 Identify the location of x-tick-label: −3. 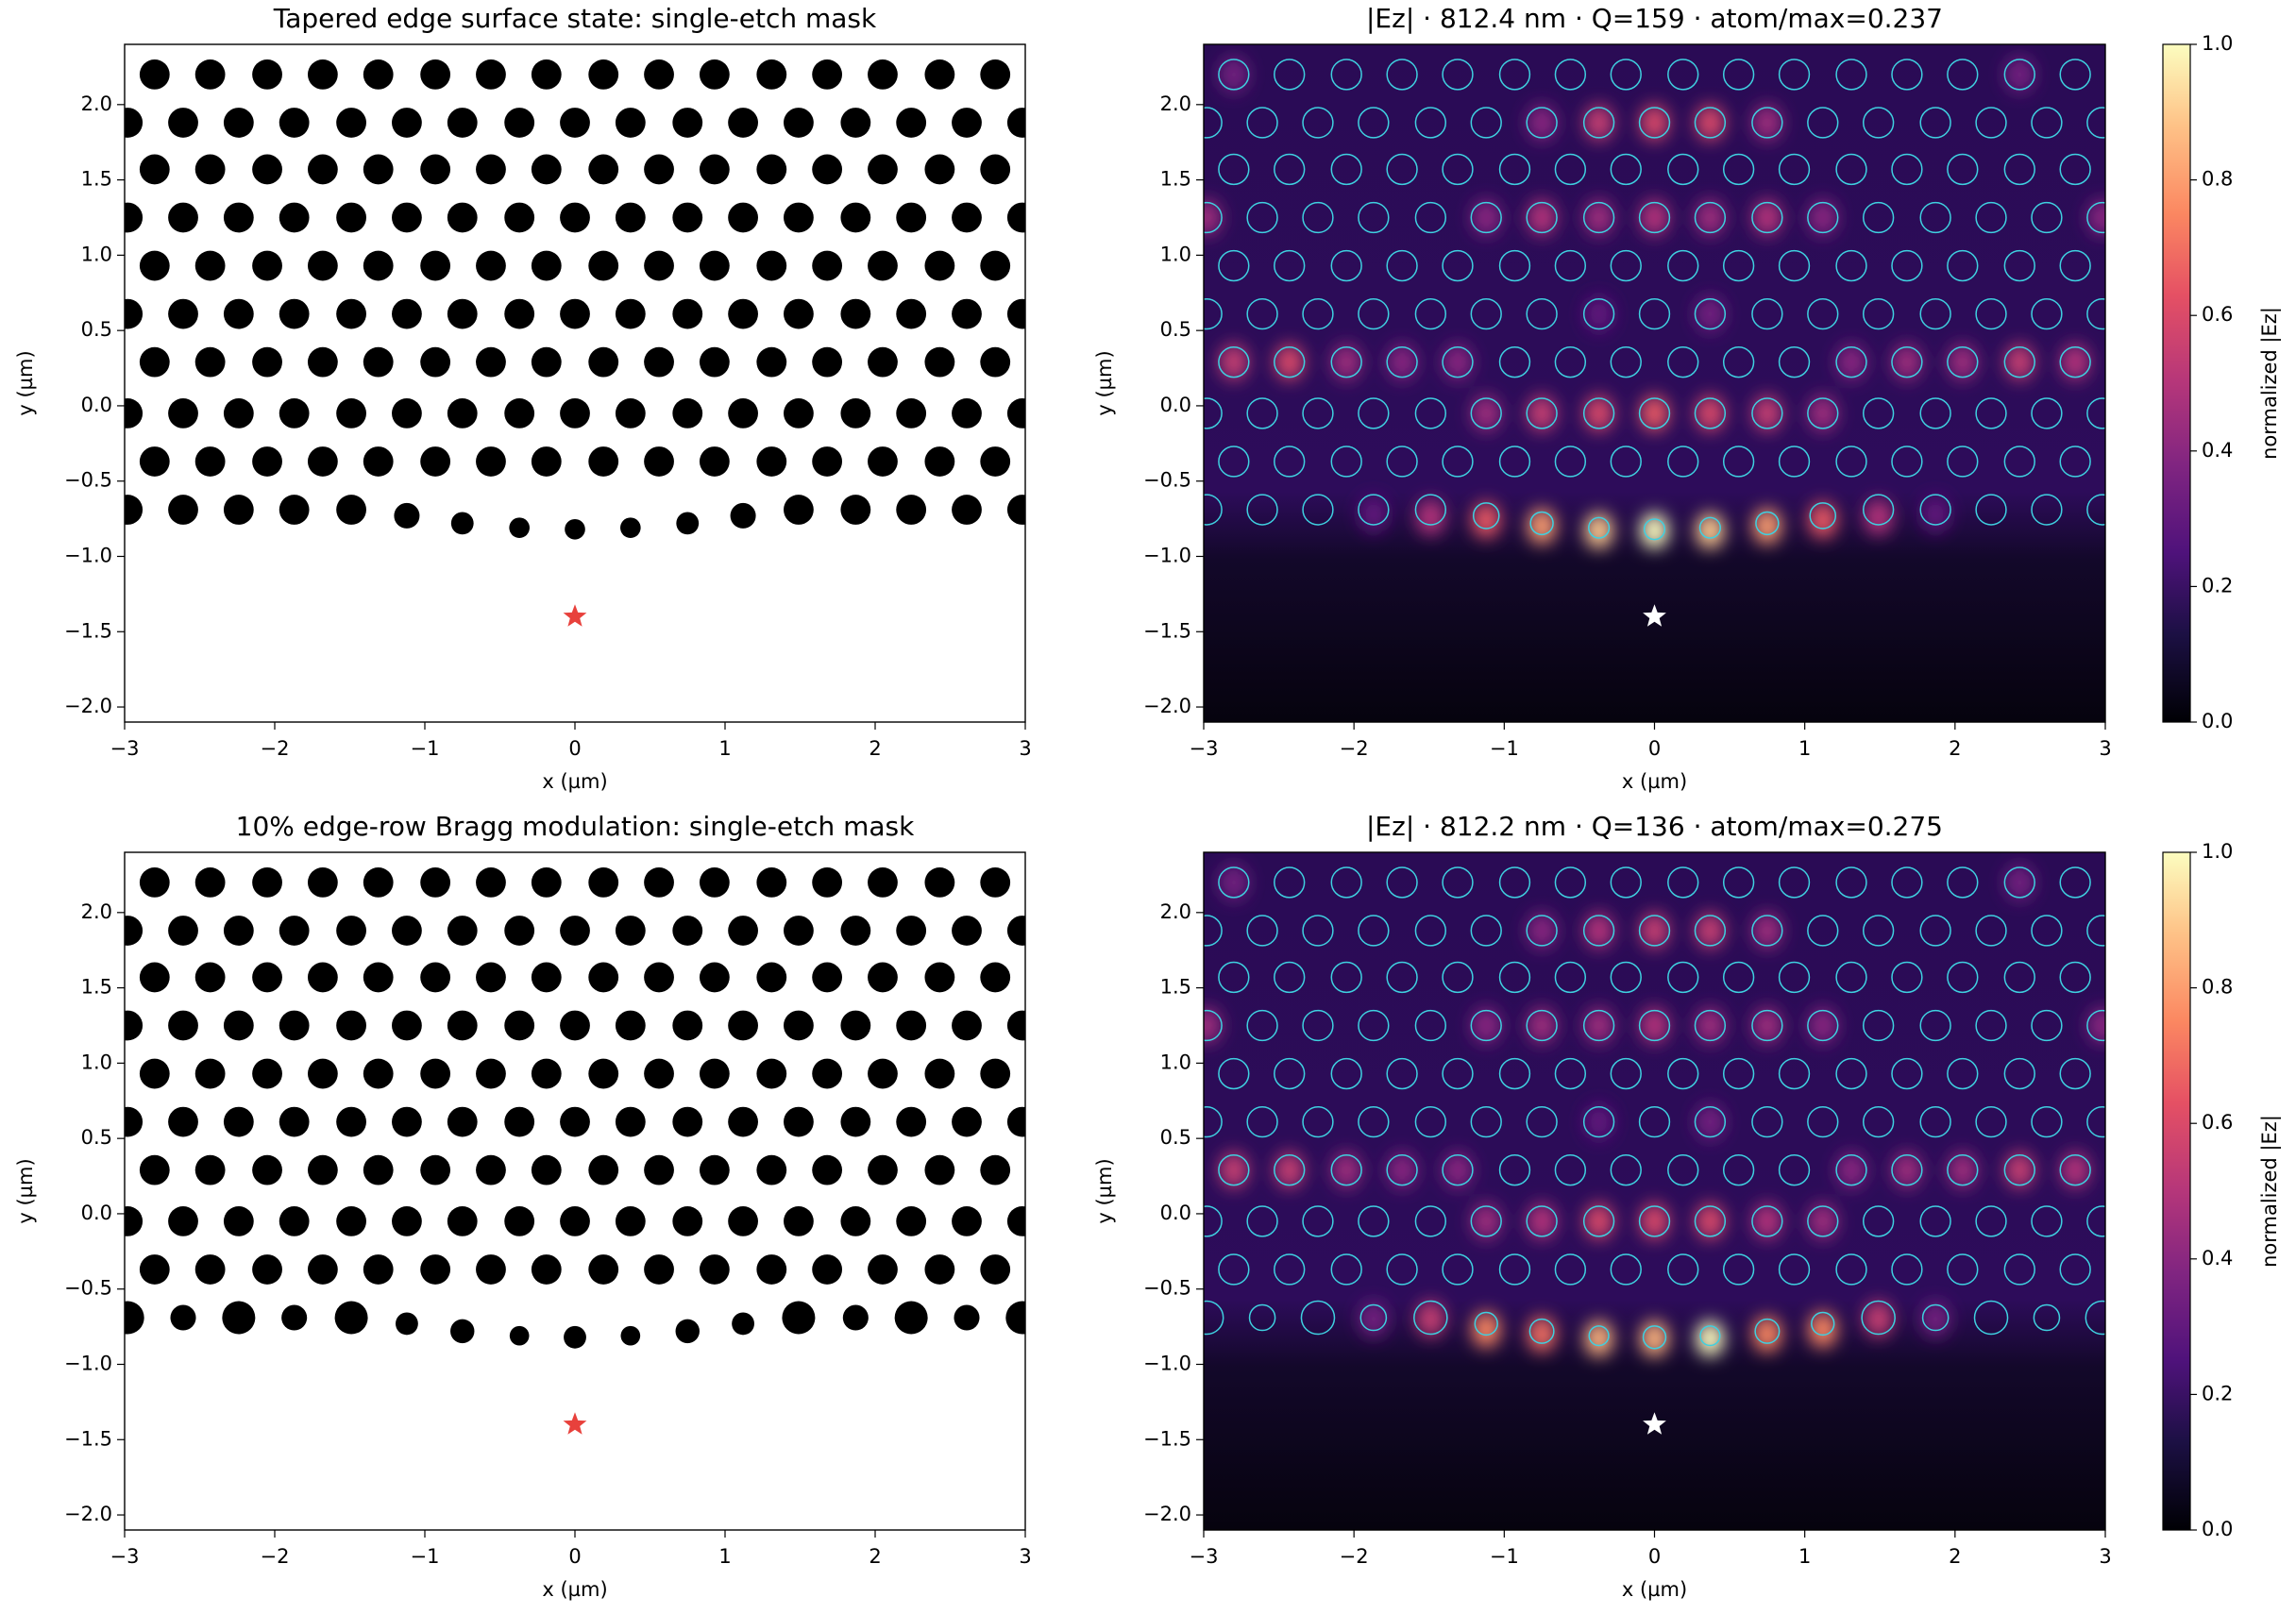
(125, 1556).